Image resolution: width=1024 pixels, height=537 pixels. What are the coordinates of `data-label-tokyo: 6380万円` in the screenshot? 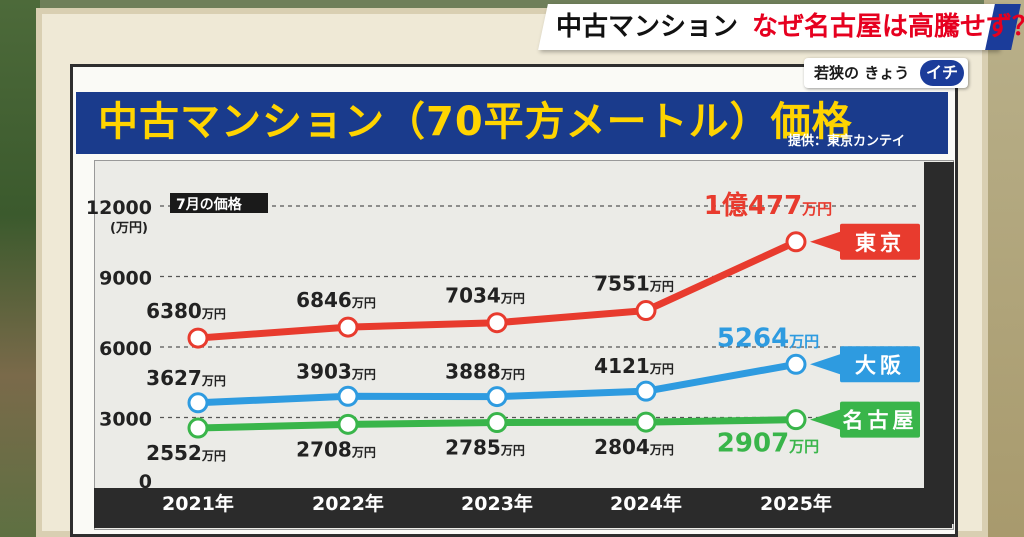 It's located at (186, 311).